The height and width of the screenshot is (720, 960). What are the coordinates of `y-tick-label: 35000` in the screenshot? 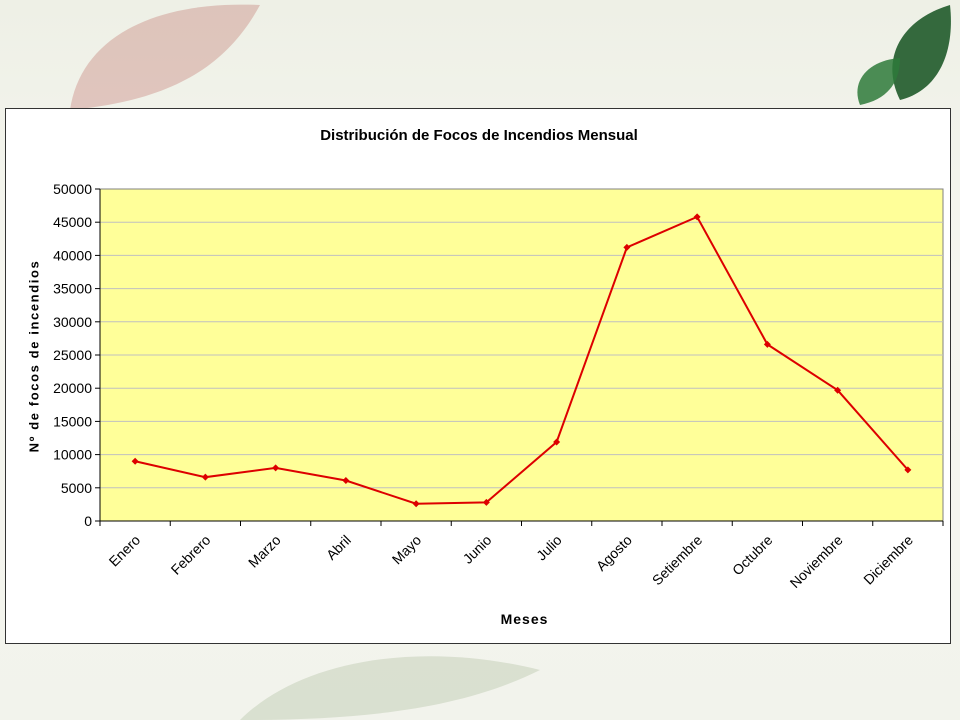 It's located at (72, 289).